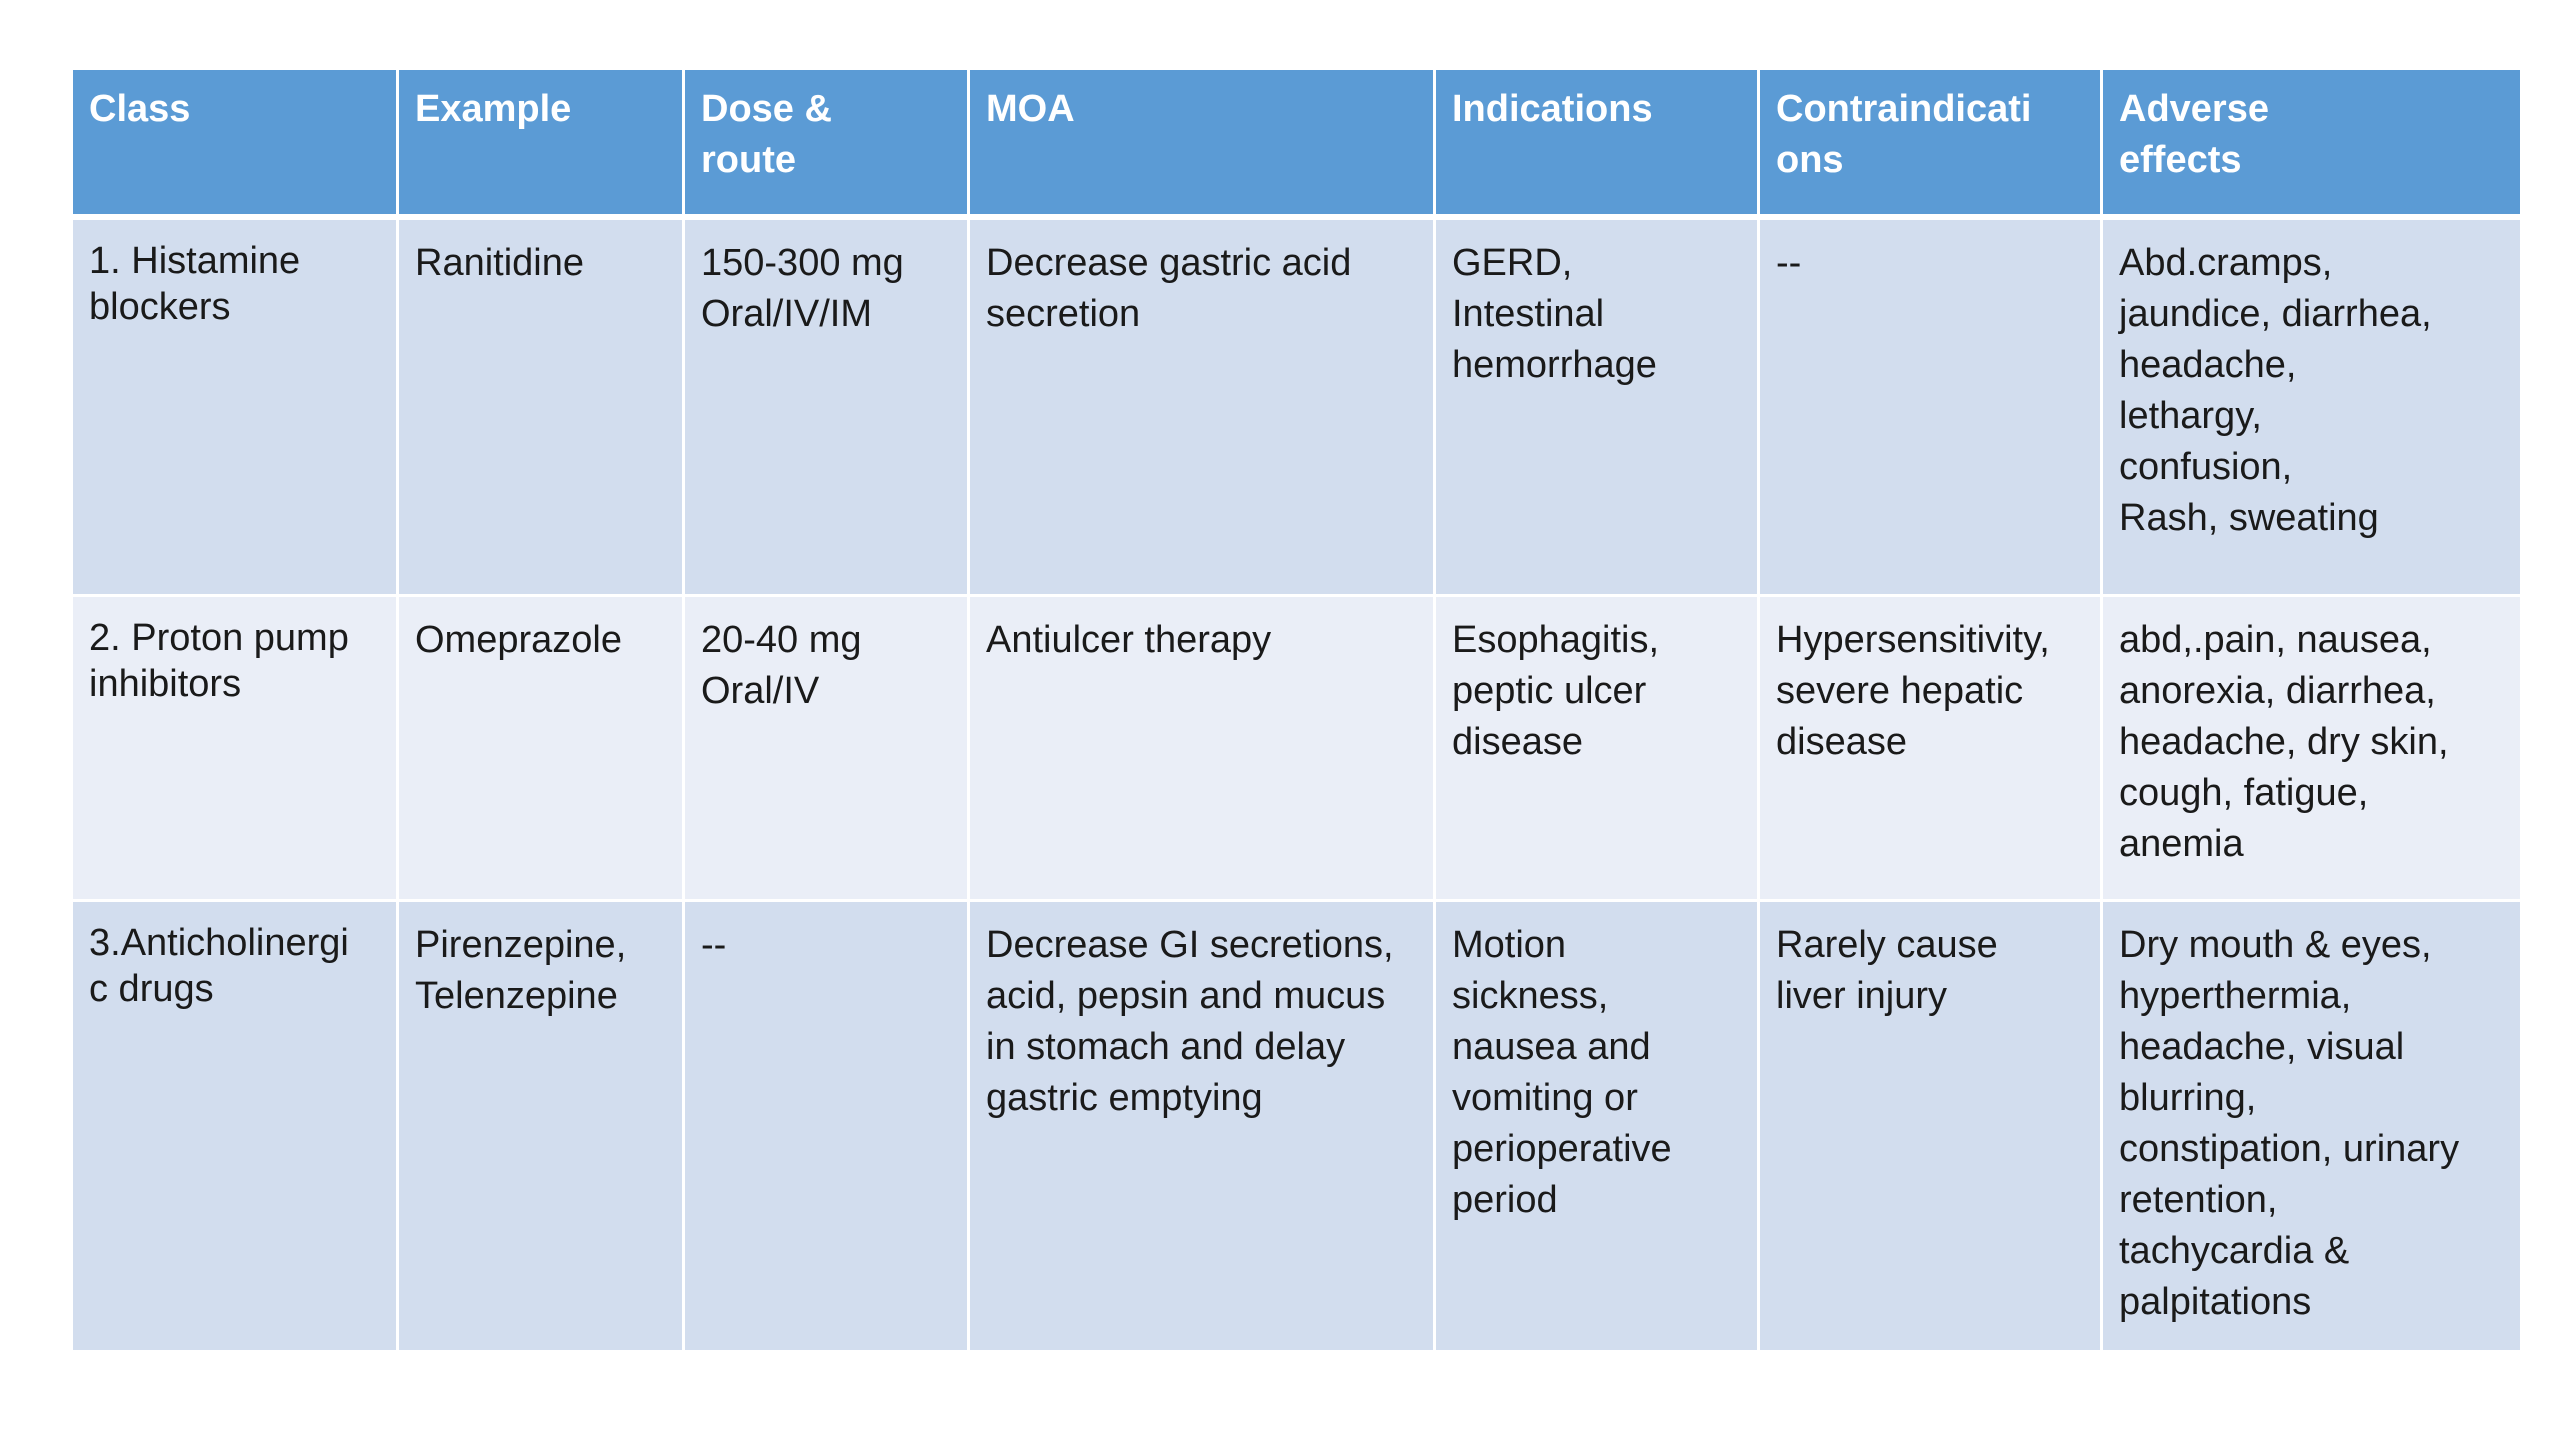  What do you see at coordinates (1596, 748) in the screenshot?
I see `cell-indications: Esophagitis, peptic ulcer disease` at bounding box center [1596, 748].